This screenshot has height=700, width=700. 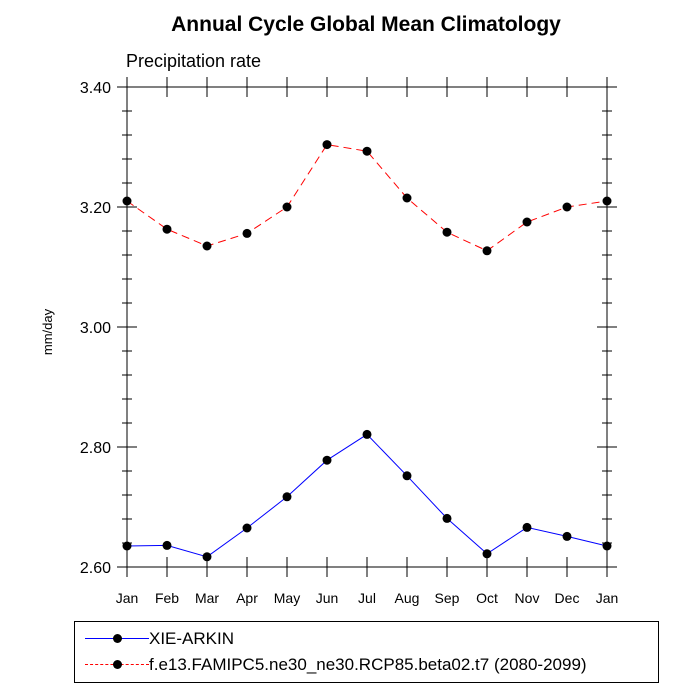 What do you see at coordinates (95, 208) in the screenshot?
I see `y-tick-label: 3.20` at bounding box center [95, 208].